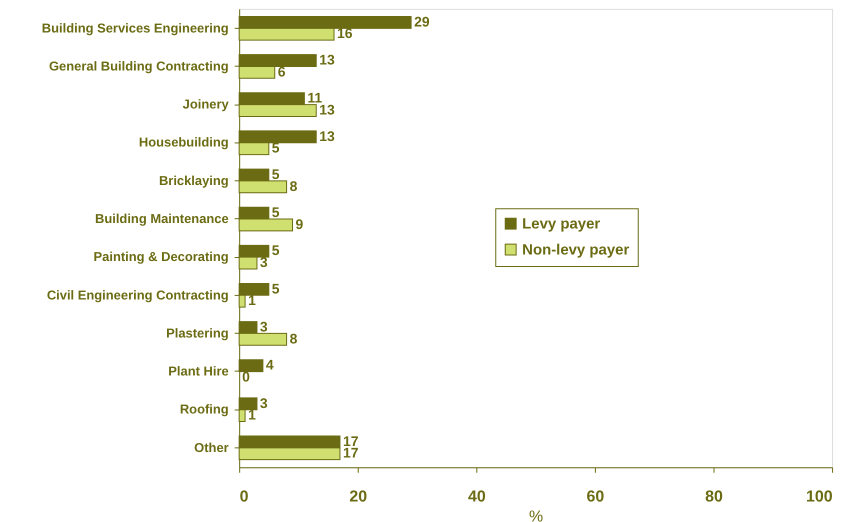 This screenshot has height=522, width=851. I want to click on legend-label: Non-levy payer, so click(576, 250).